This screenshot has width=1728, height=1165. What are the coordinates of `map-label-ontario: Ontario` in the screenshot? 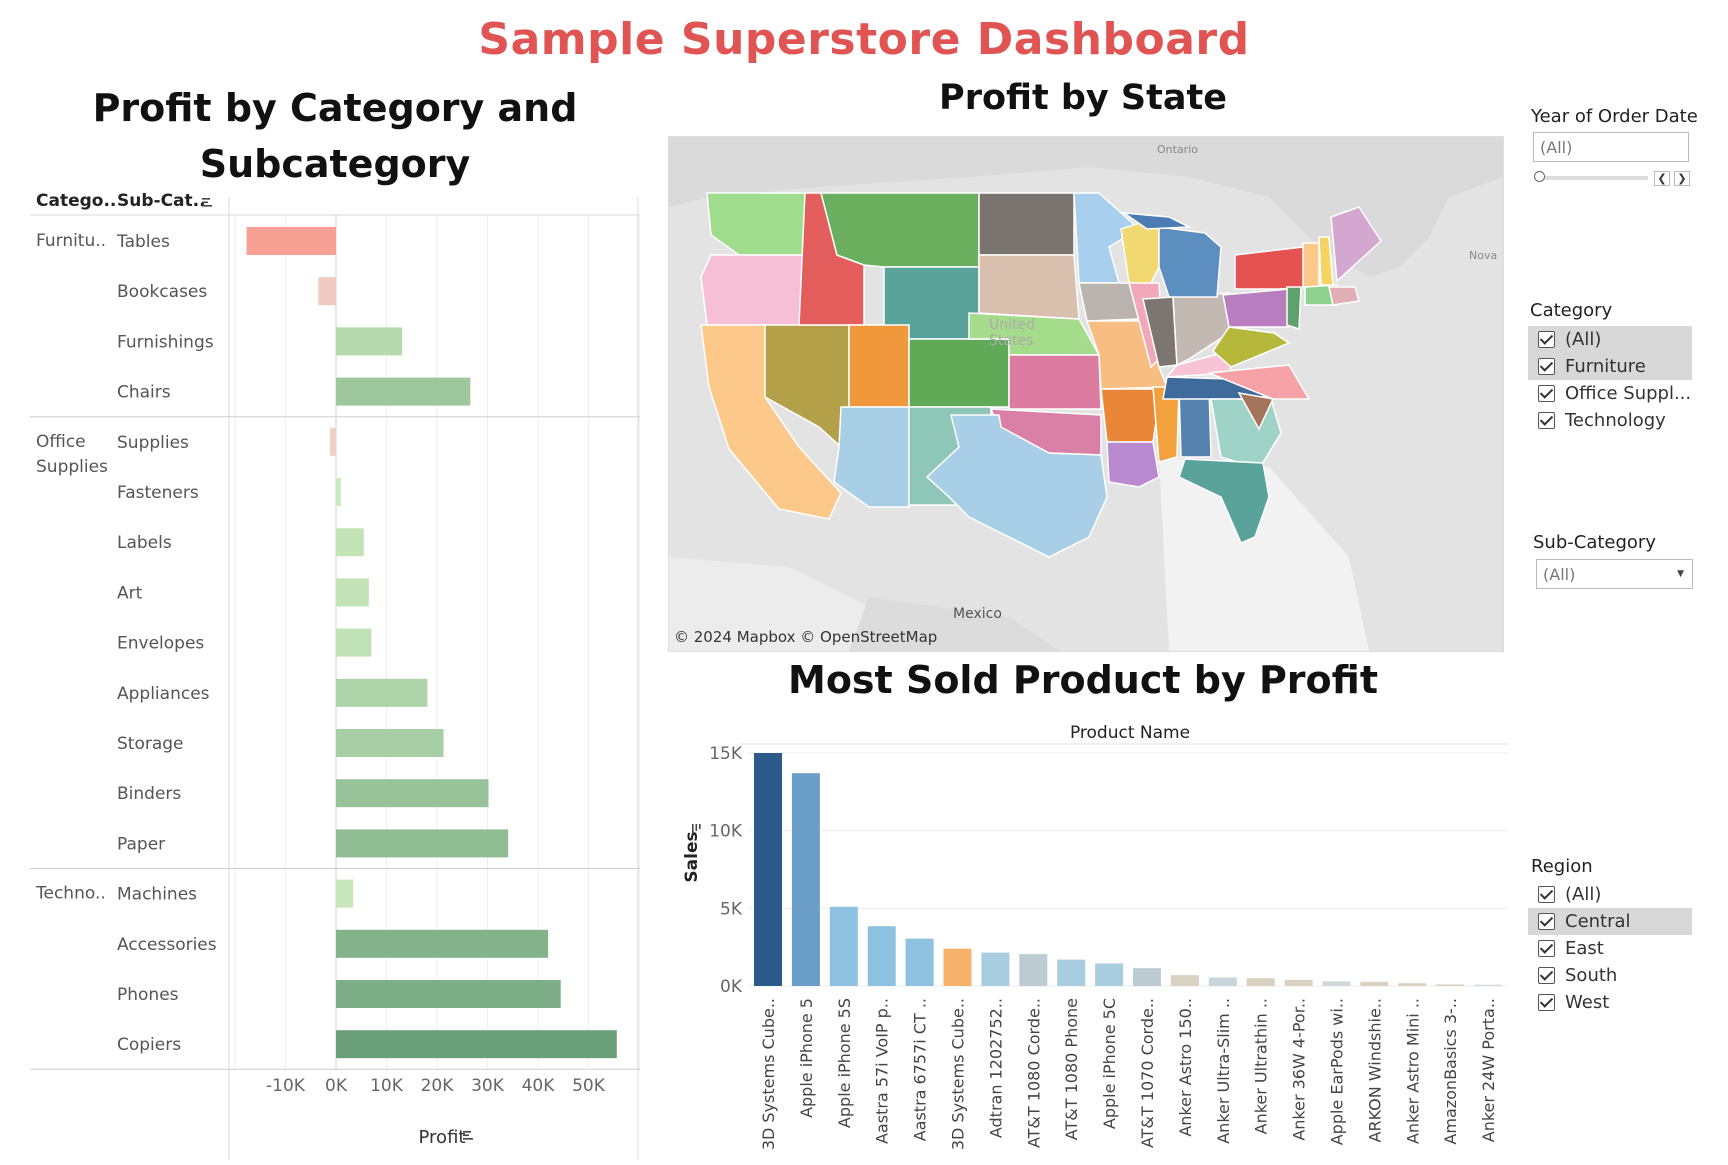 It's located at (1177, 149).